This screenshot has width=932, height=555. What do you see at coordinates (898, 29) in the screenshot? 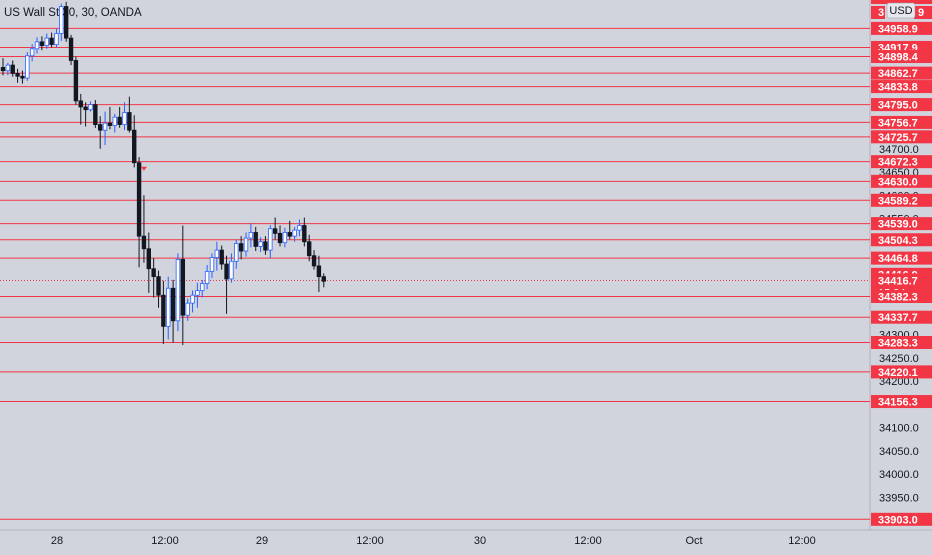
I see `level-price-label: 34958.9` at bounding box center [898, 29].